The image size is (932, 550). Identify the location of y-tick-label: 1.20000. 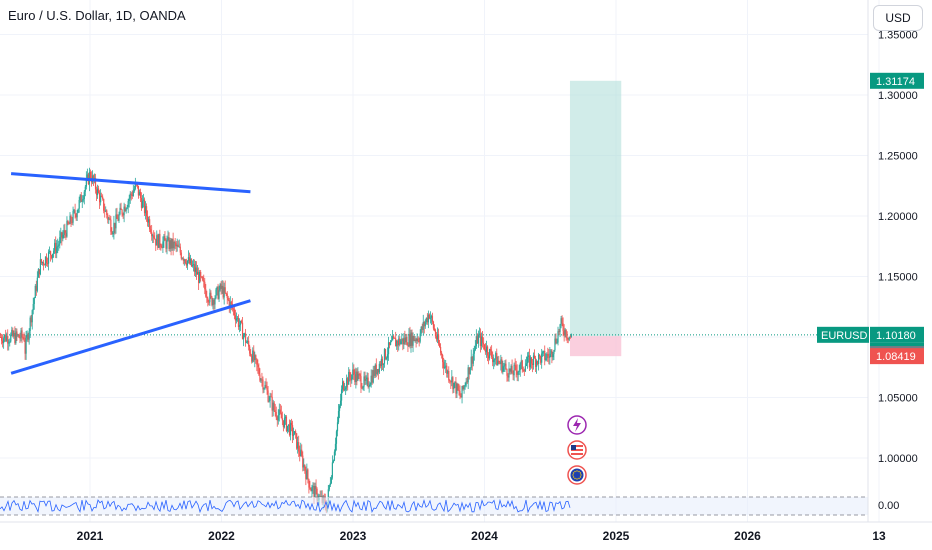
(898, 217).